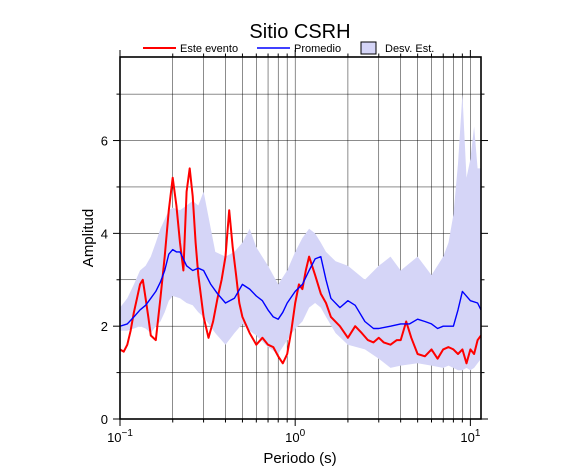  What do you see at coordinates (409, 49) in the screenshot?
I see `legend-label-band: Desv. Est.` at bounding box center [409, 49].